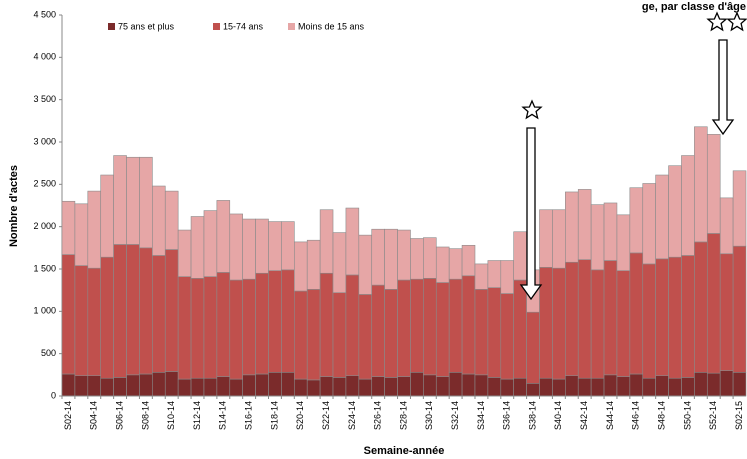 The height and width of the screenshot is (459, 747). I want to click on x-tick-label: S34-14, so click(481, 415).